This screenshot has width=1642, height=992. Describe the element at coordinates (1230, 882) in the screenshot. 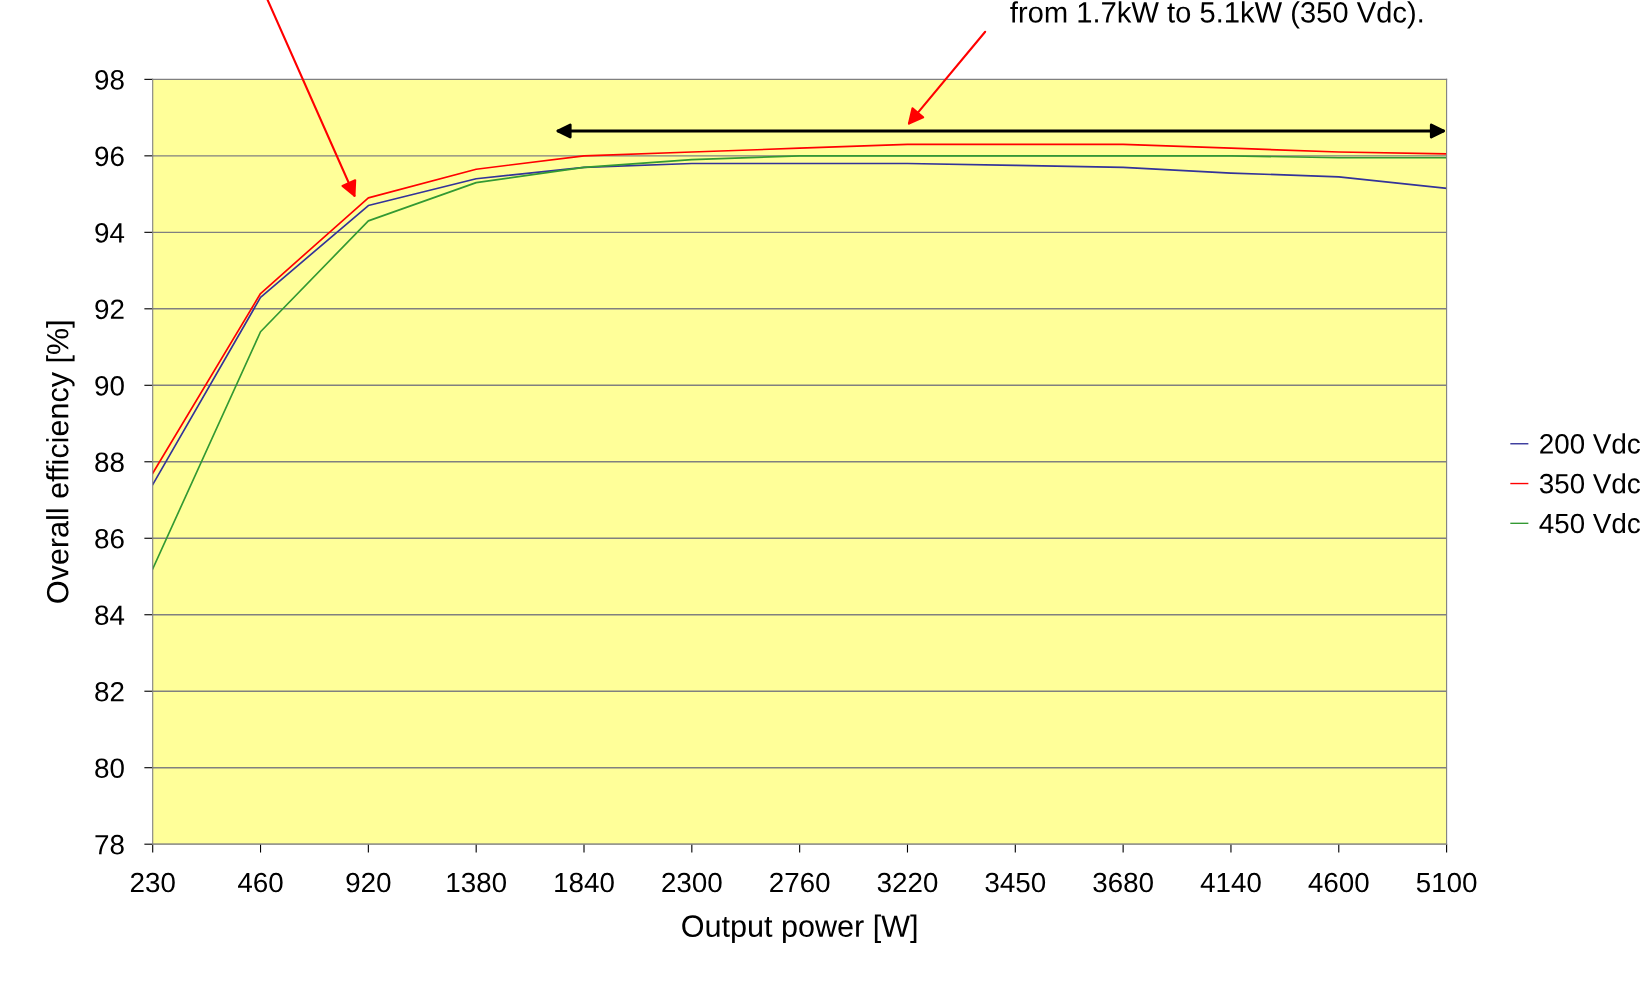

I see `x-tick-label: 4140` at that location.